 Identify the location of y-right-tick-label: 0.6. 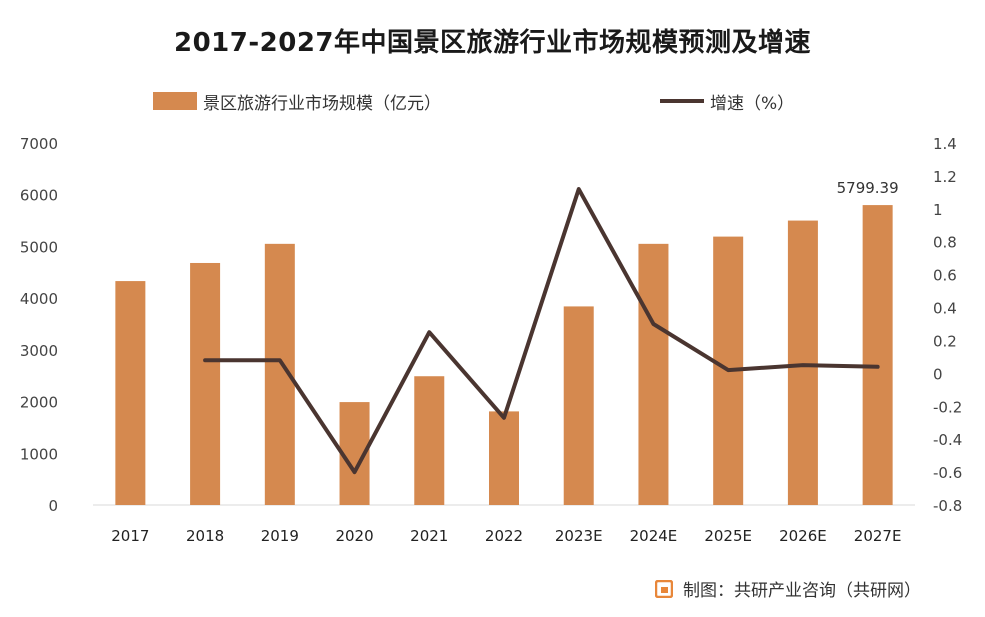
(945, 276).